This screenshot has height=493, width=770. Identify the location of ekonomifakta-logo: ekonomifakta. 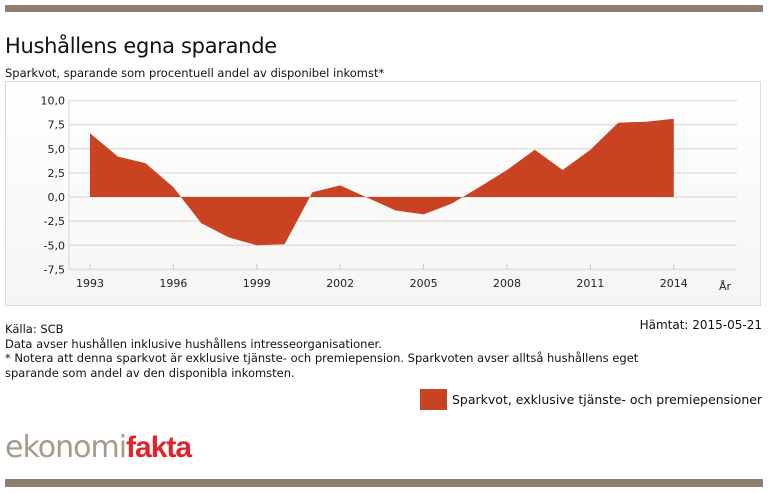
(98, 447).